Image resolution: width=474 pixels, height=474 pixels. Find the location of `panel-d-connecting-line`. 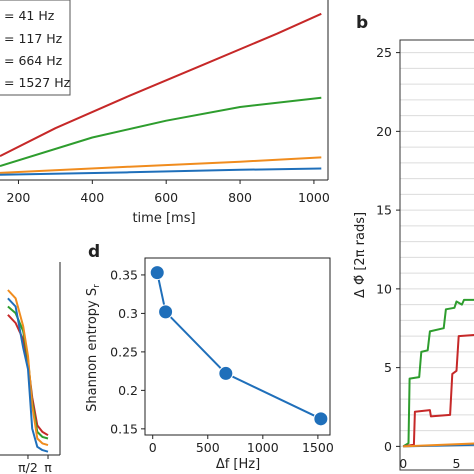

panel-d-connecting-line is located at coordinates (239, 346).